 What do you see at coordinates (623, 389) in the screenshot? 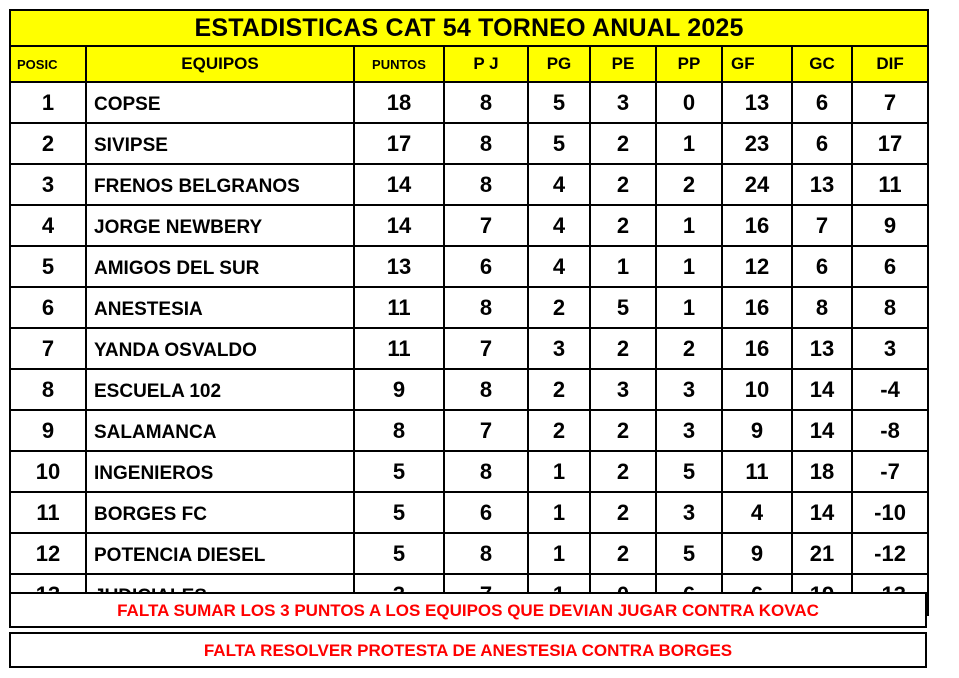
I see `cell-drawn: 3` at bounding box center [623, 389].